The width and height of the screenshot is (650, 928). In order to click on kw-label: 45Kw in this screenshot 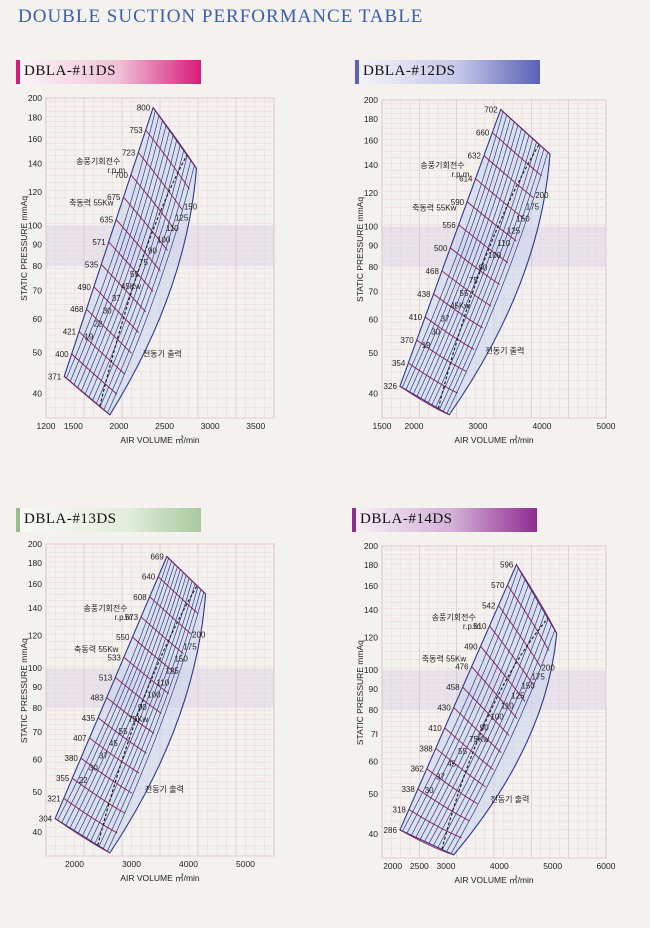, I will do `click(131, 286)`.